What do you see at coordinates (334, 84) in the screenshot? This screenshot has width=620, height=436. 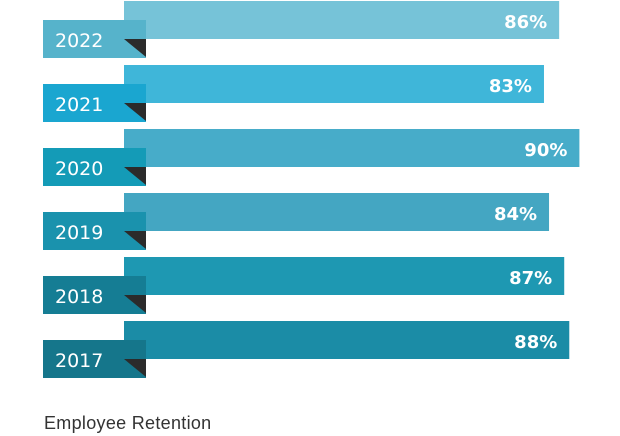 I see `bar-2021` at bounding box center [334, 84].